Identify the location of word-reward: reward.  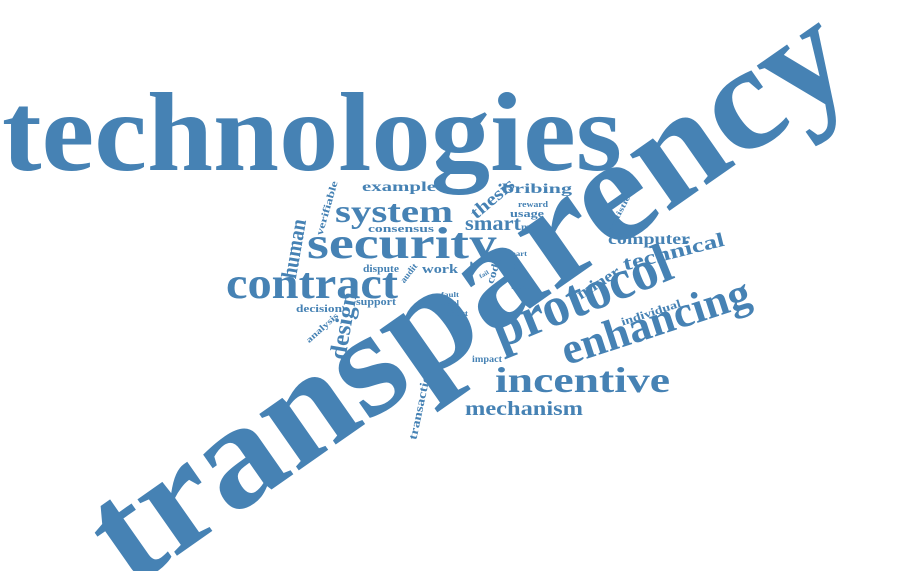
(533, 204).